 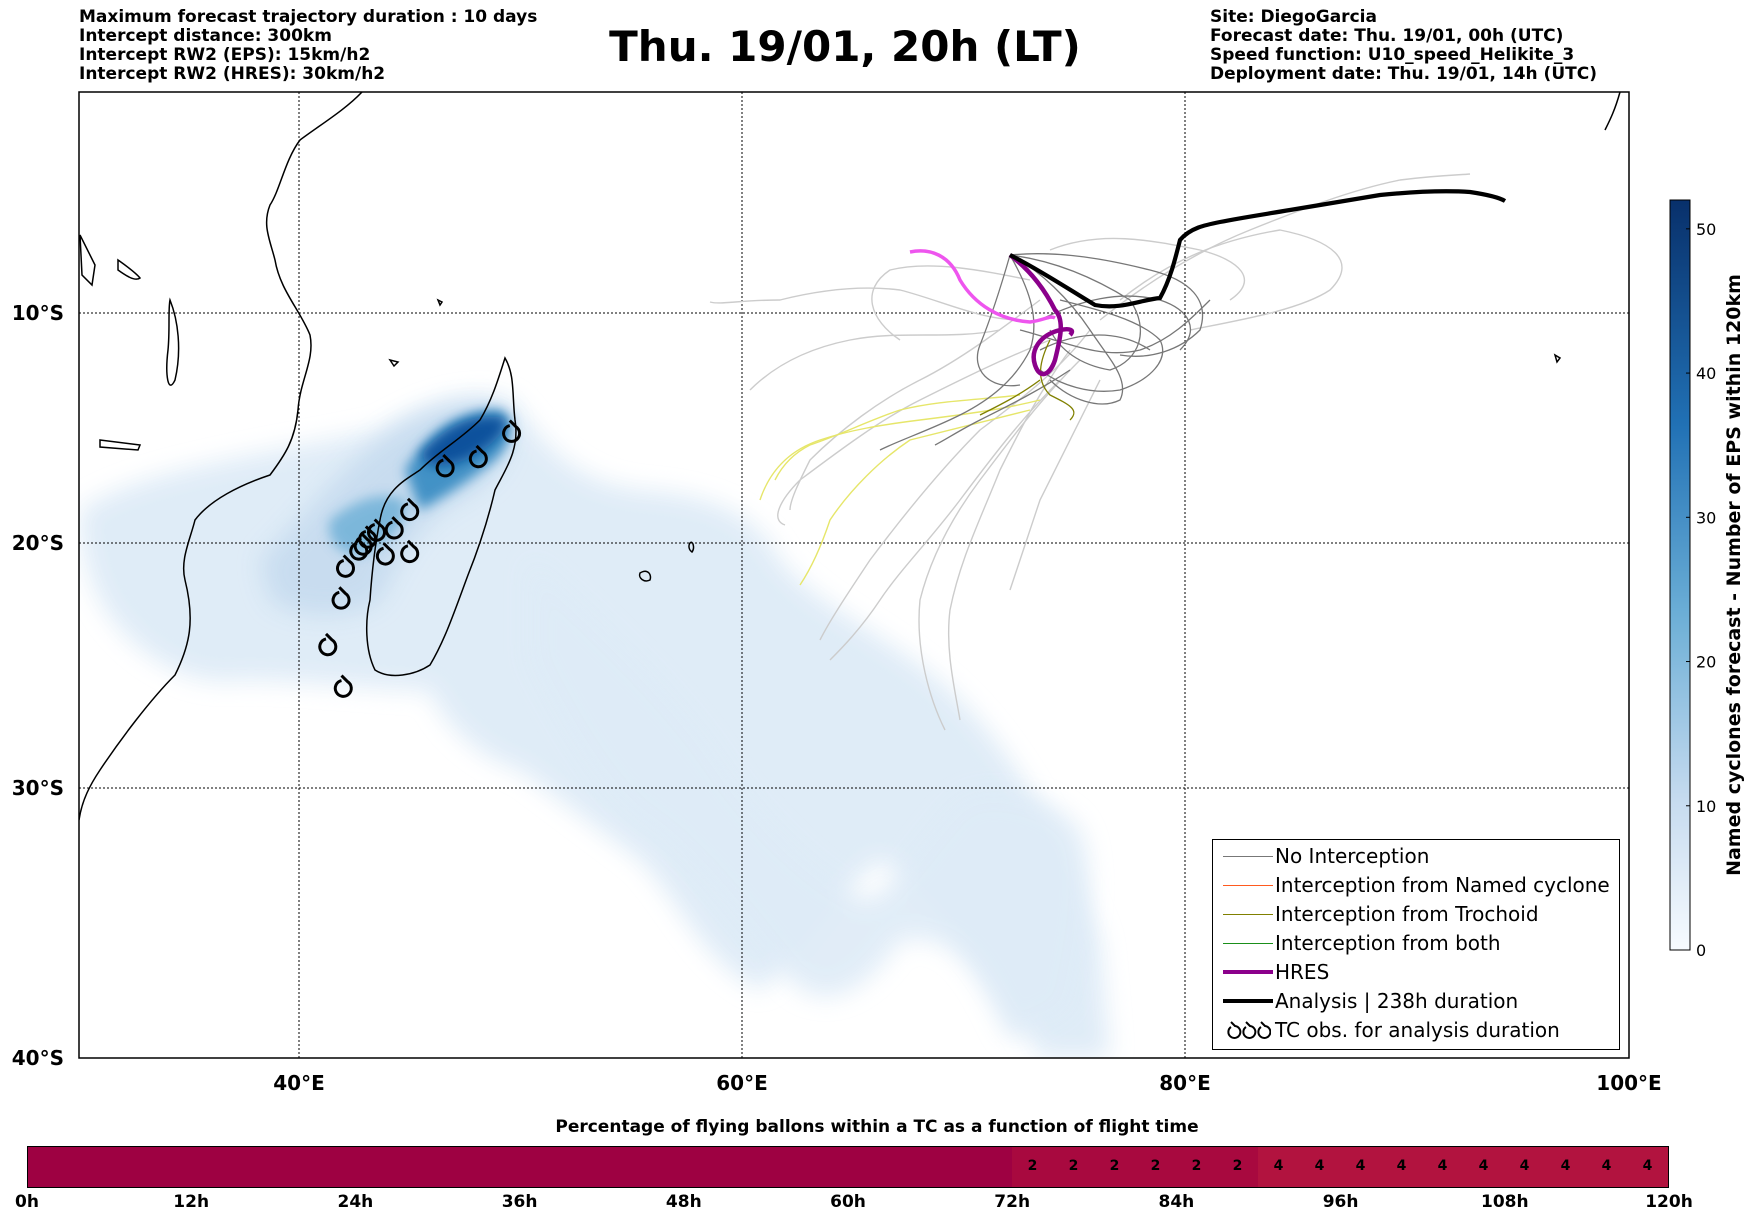 What do you see at coordinates (848, 1202) in the screenshot?
I see `flight-hour-label: 60h` at bounding box center [848, 1202].